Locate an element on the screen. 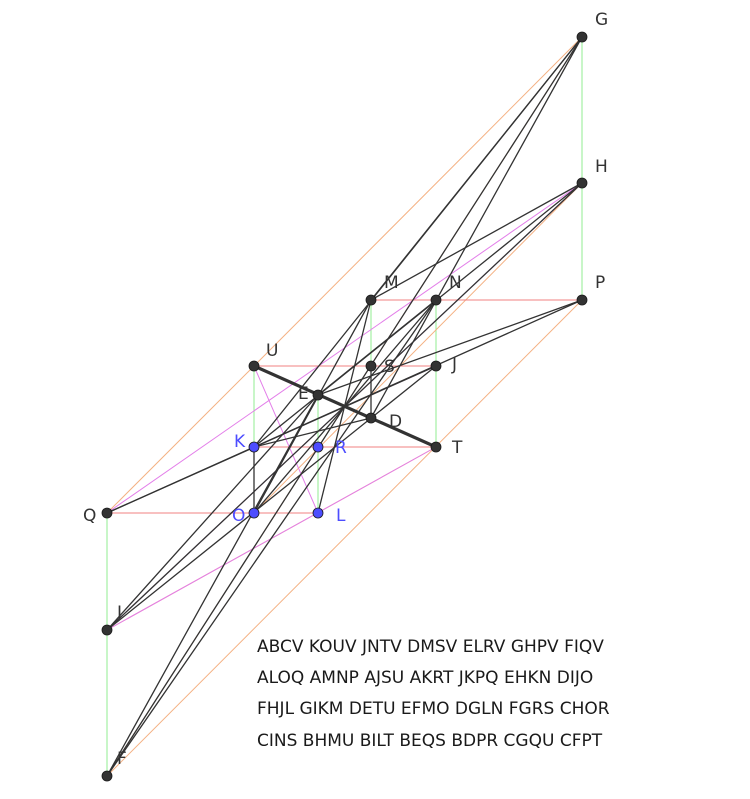 Image resolution: width=750 pixels, height=799 pixels. point-label-u: U is located at coordinates (272, 351).